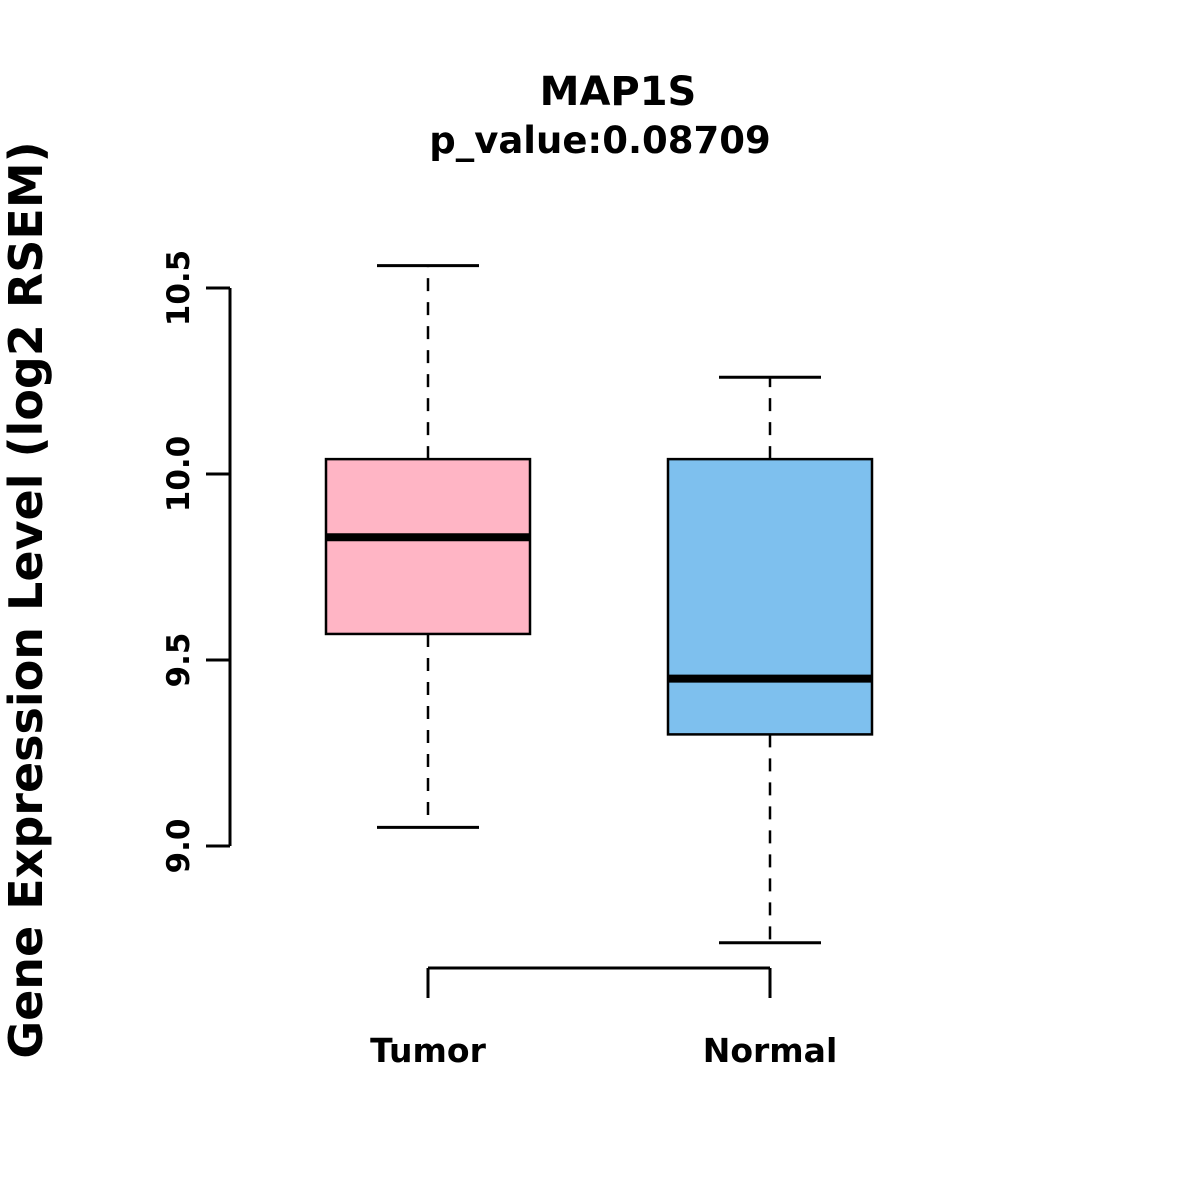 This screenshot has height=1200, width=1200. I want to click on normal-box, so click(770, 596).